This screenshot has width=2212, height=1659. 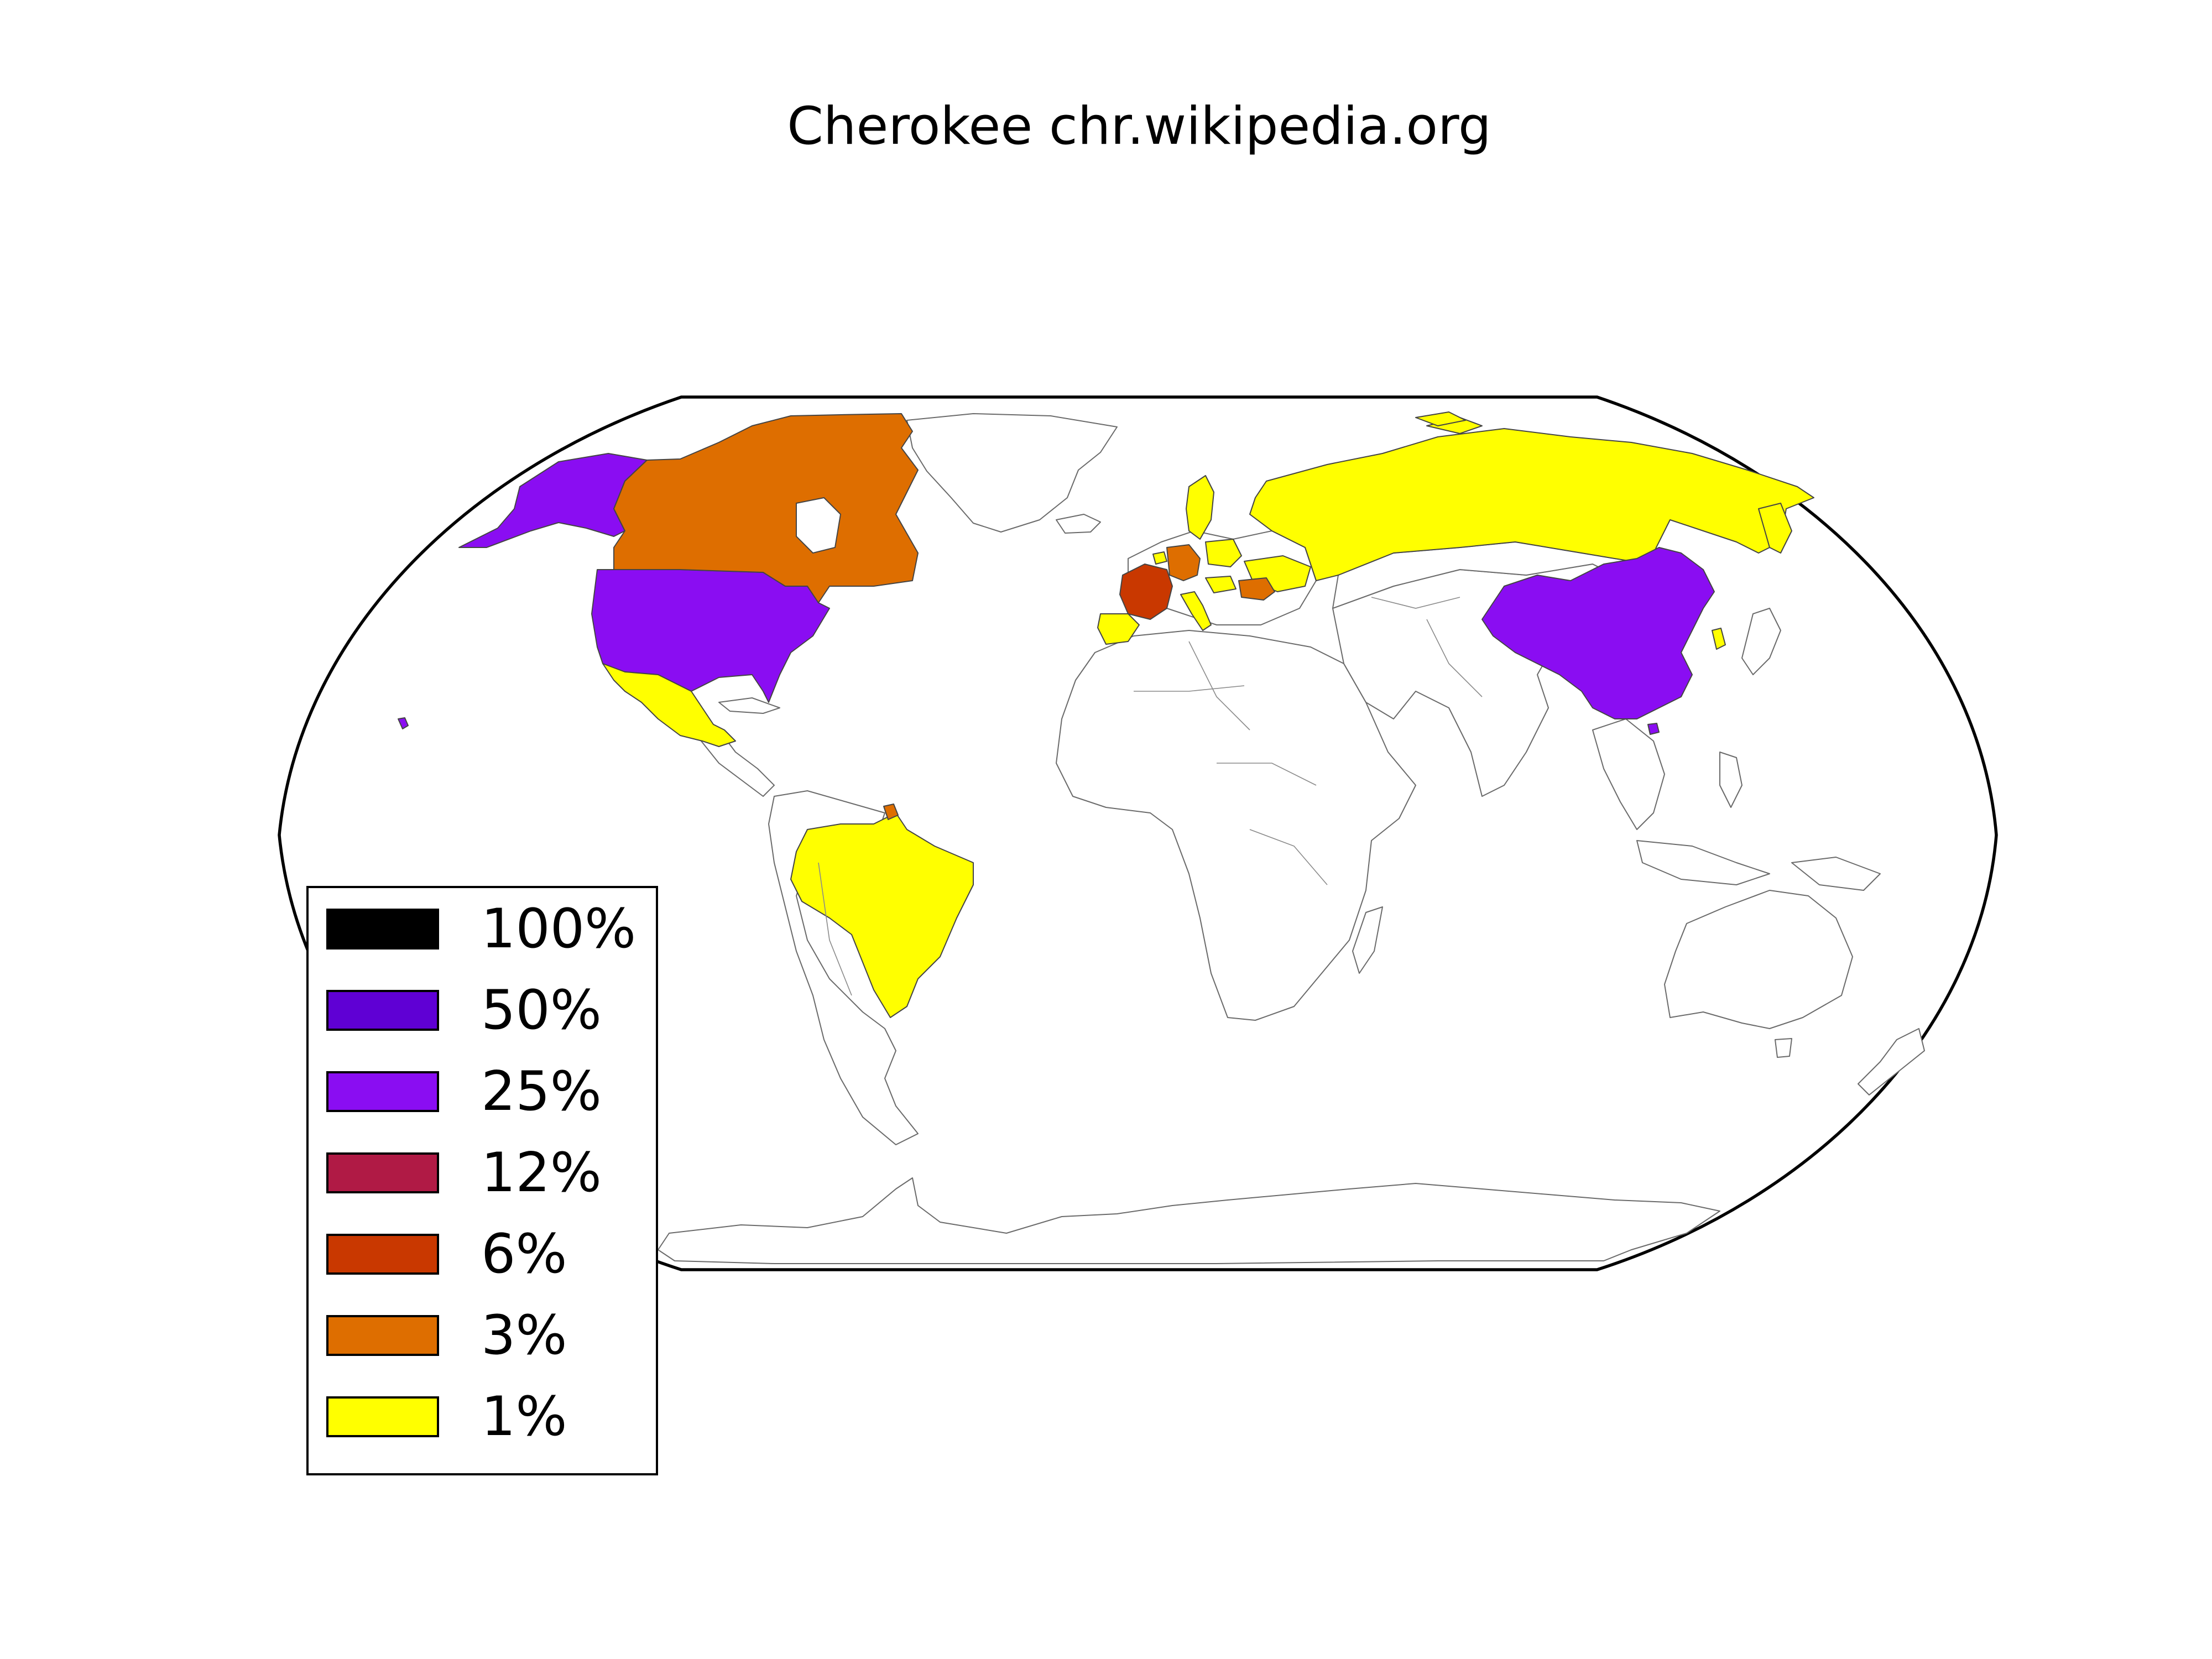 I want to click on land-philippines, so click(x=1731, y=780).